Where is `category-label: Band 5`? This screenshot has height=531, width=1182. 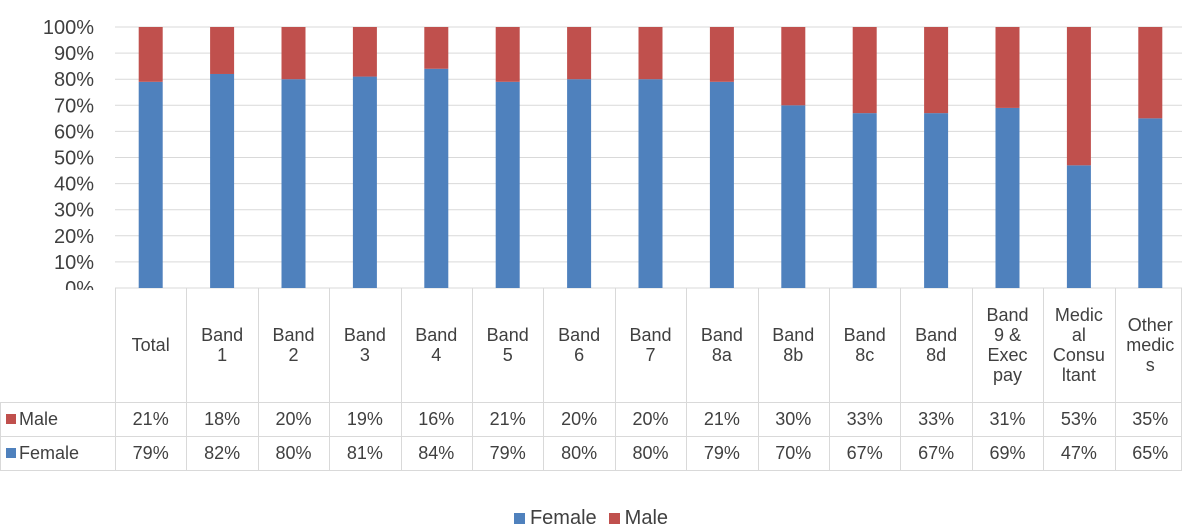
category-label: Band 5 is located at coordinates (507, 345).